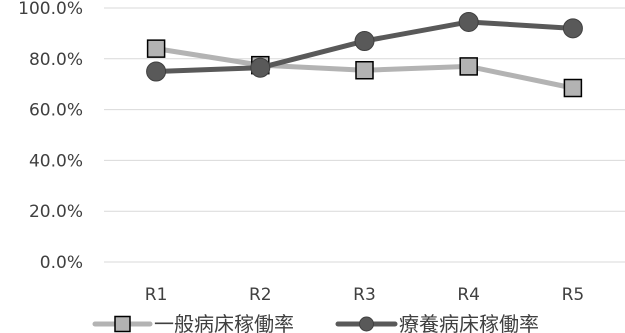 The width and height of the screenshot is (625, 333). I want to click on legend-marker-circle, so click(366, 324).